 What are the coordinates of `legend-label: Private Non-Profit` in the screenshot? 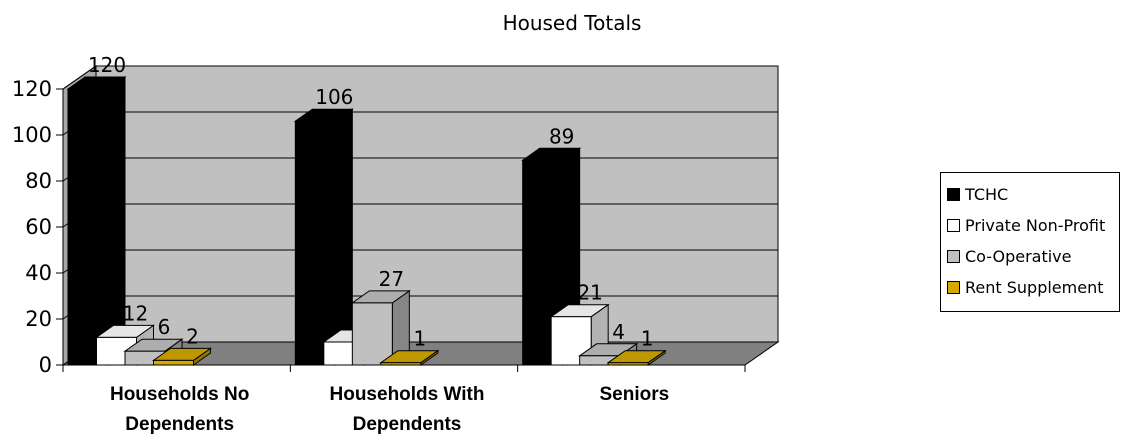 It's located at (1035, 225).